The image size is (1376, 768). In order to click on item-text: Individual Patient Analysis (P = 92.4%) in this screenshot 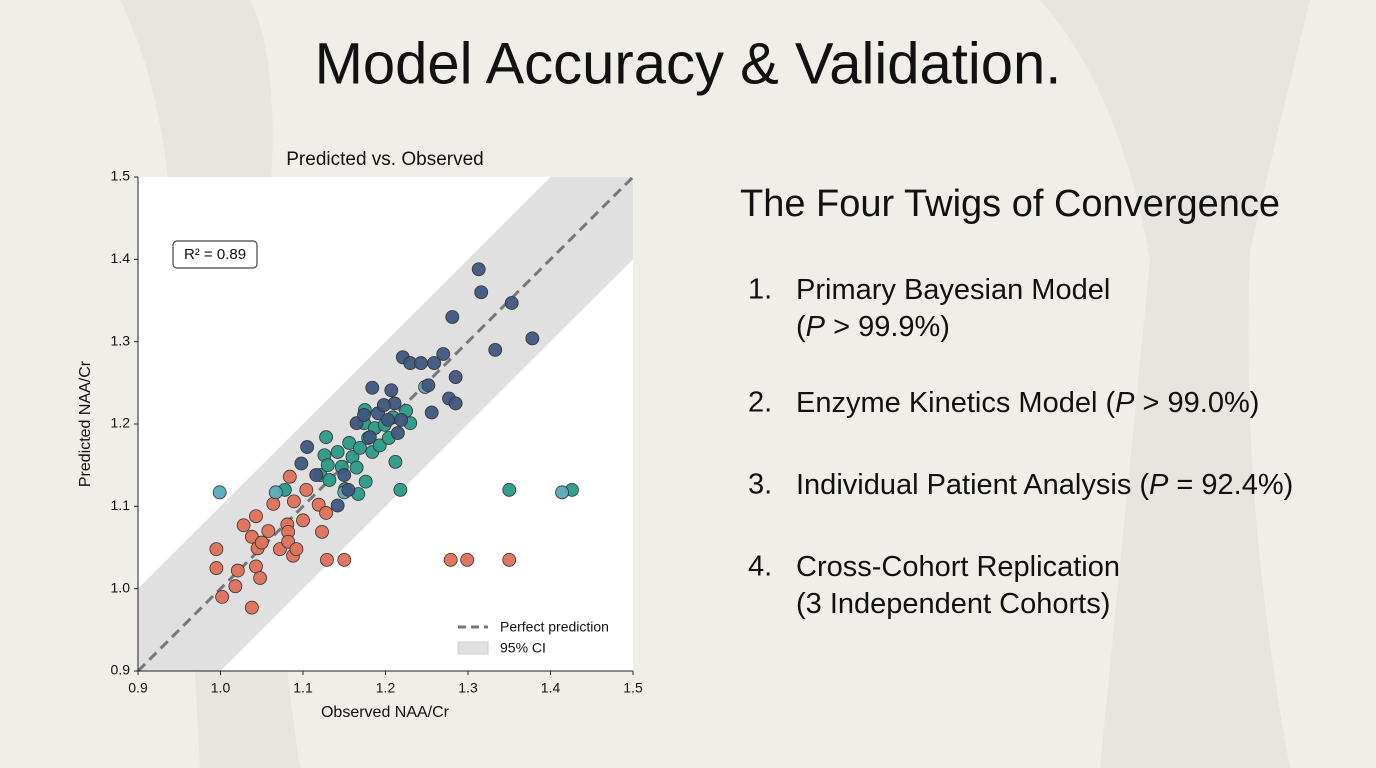, I will do `click(1044, 485)`.